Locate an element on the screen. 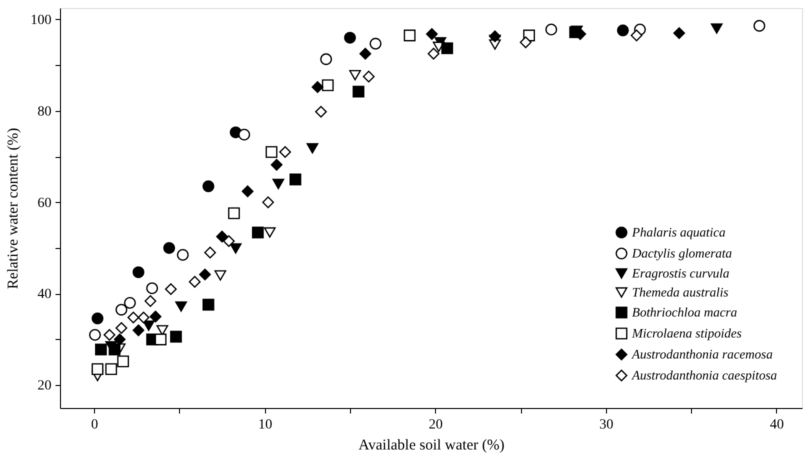 The image size is (808, 457). legend-label: Austrodanthonia racemosa is located at coordinates (702, 354).